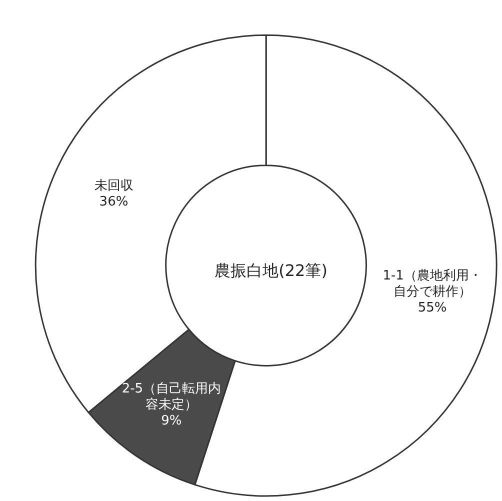  I want to click on text: 農振白地(22筆), so click(271, 270).